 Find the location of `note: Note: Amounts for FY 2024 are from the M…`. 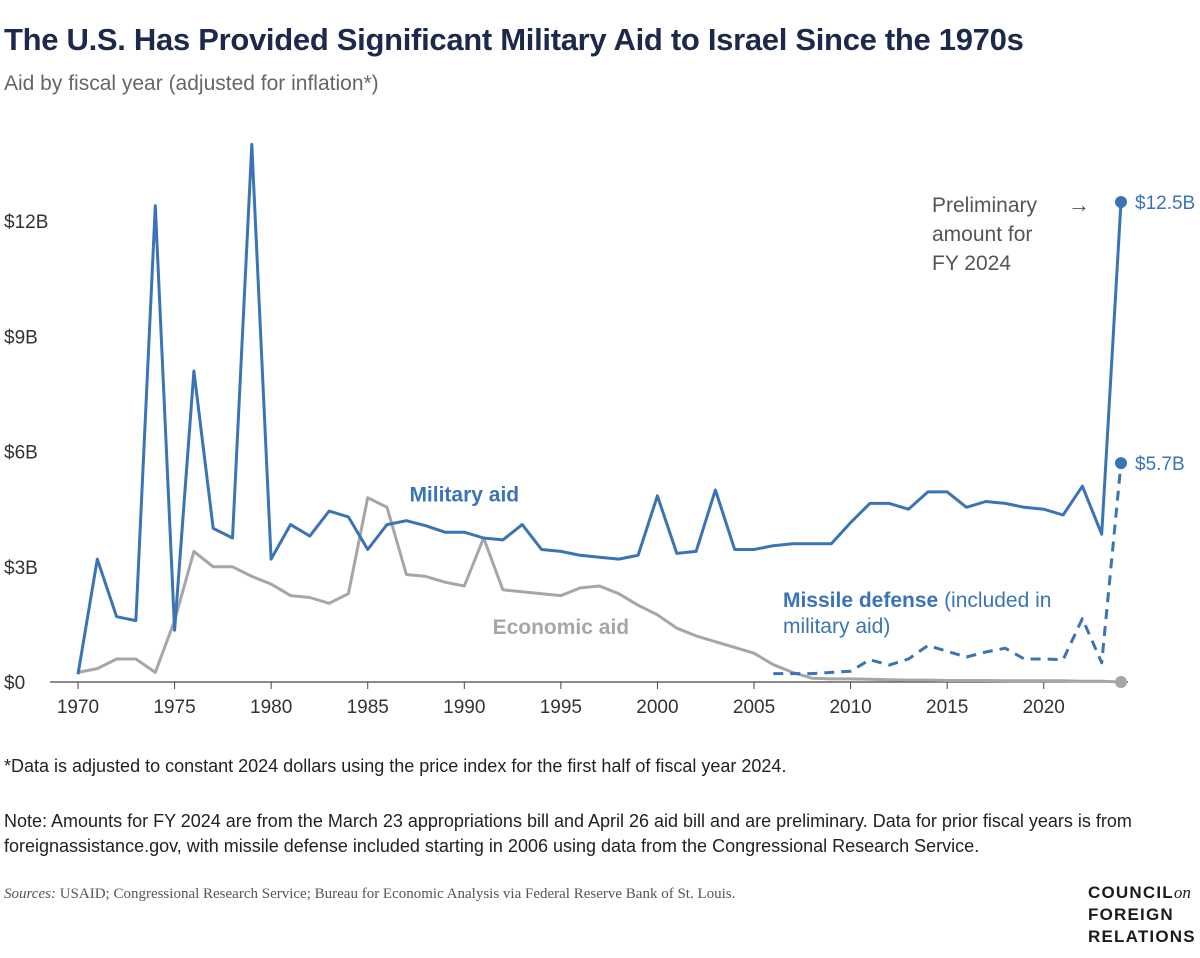

note: Note: Amounts for FY 2024 are from the M… is located at coordinates (568, 833).